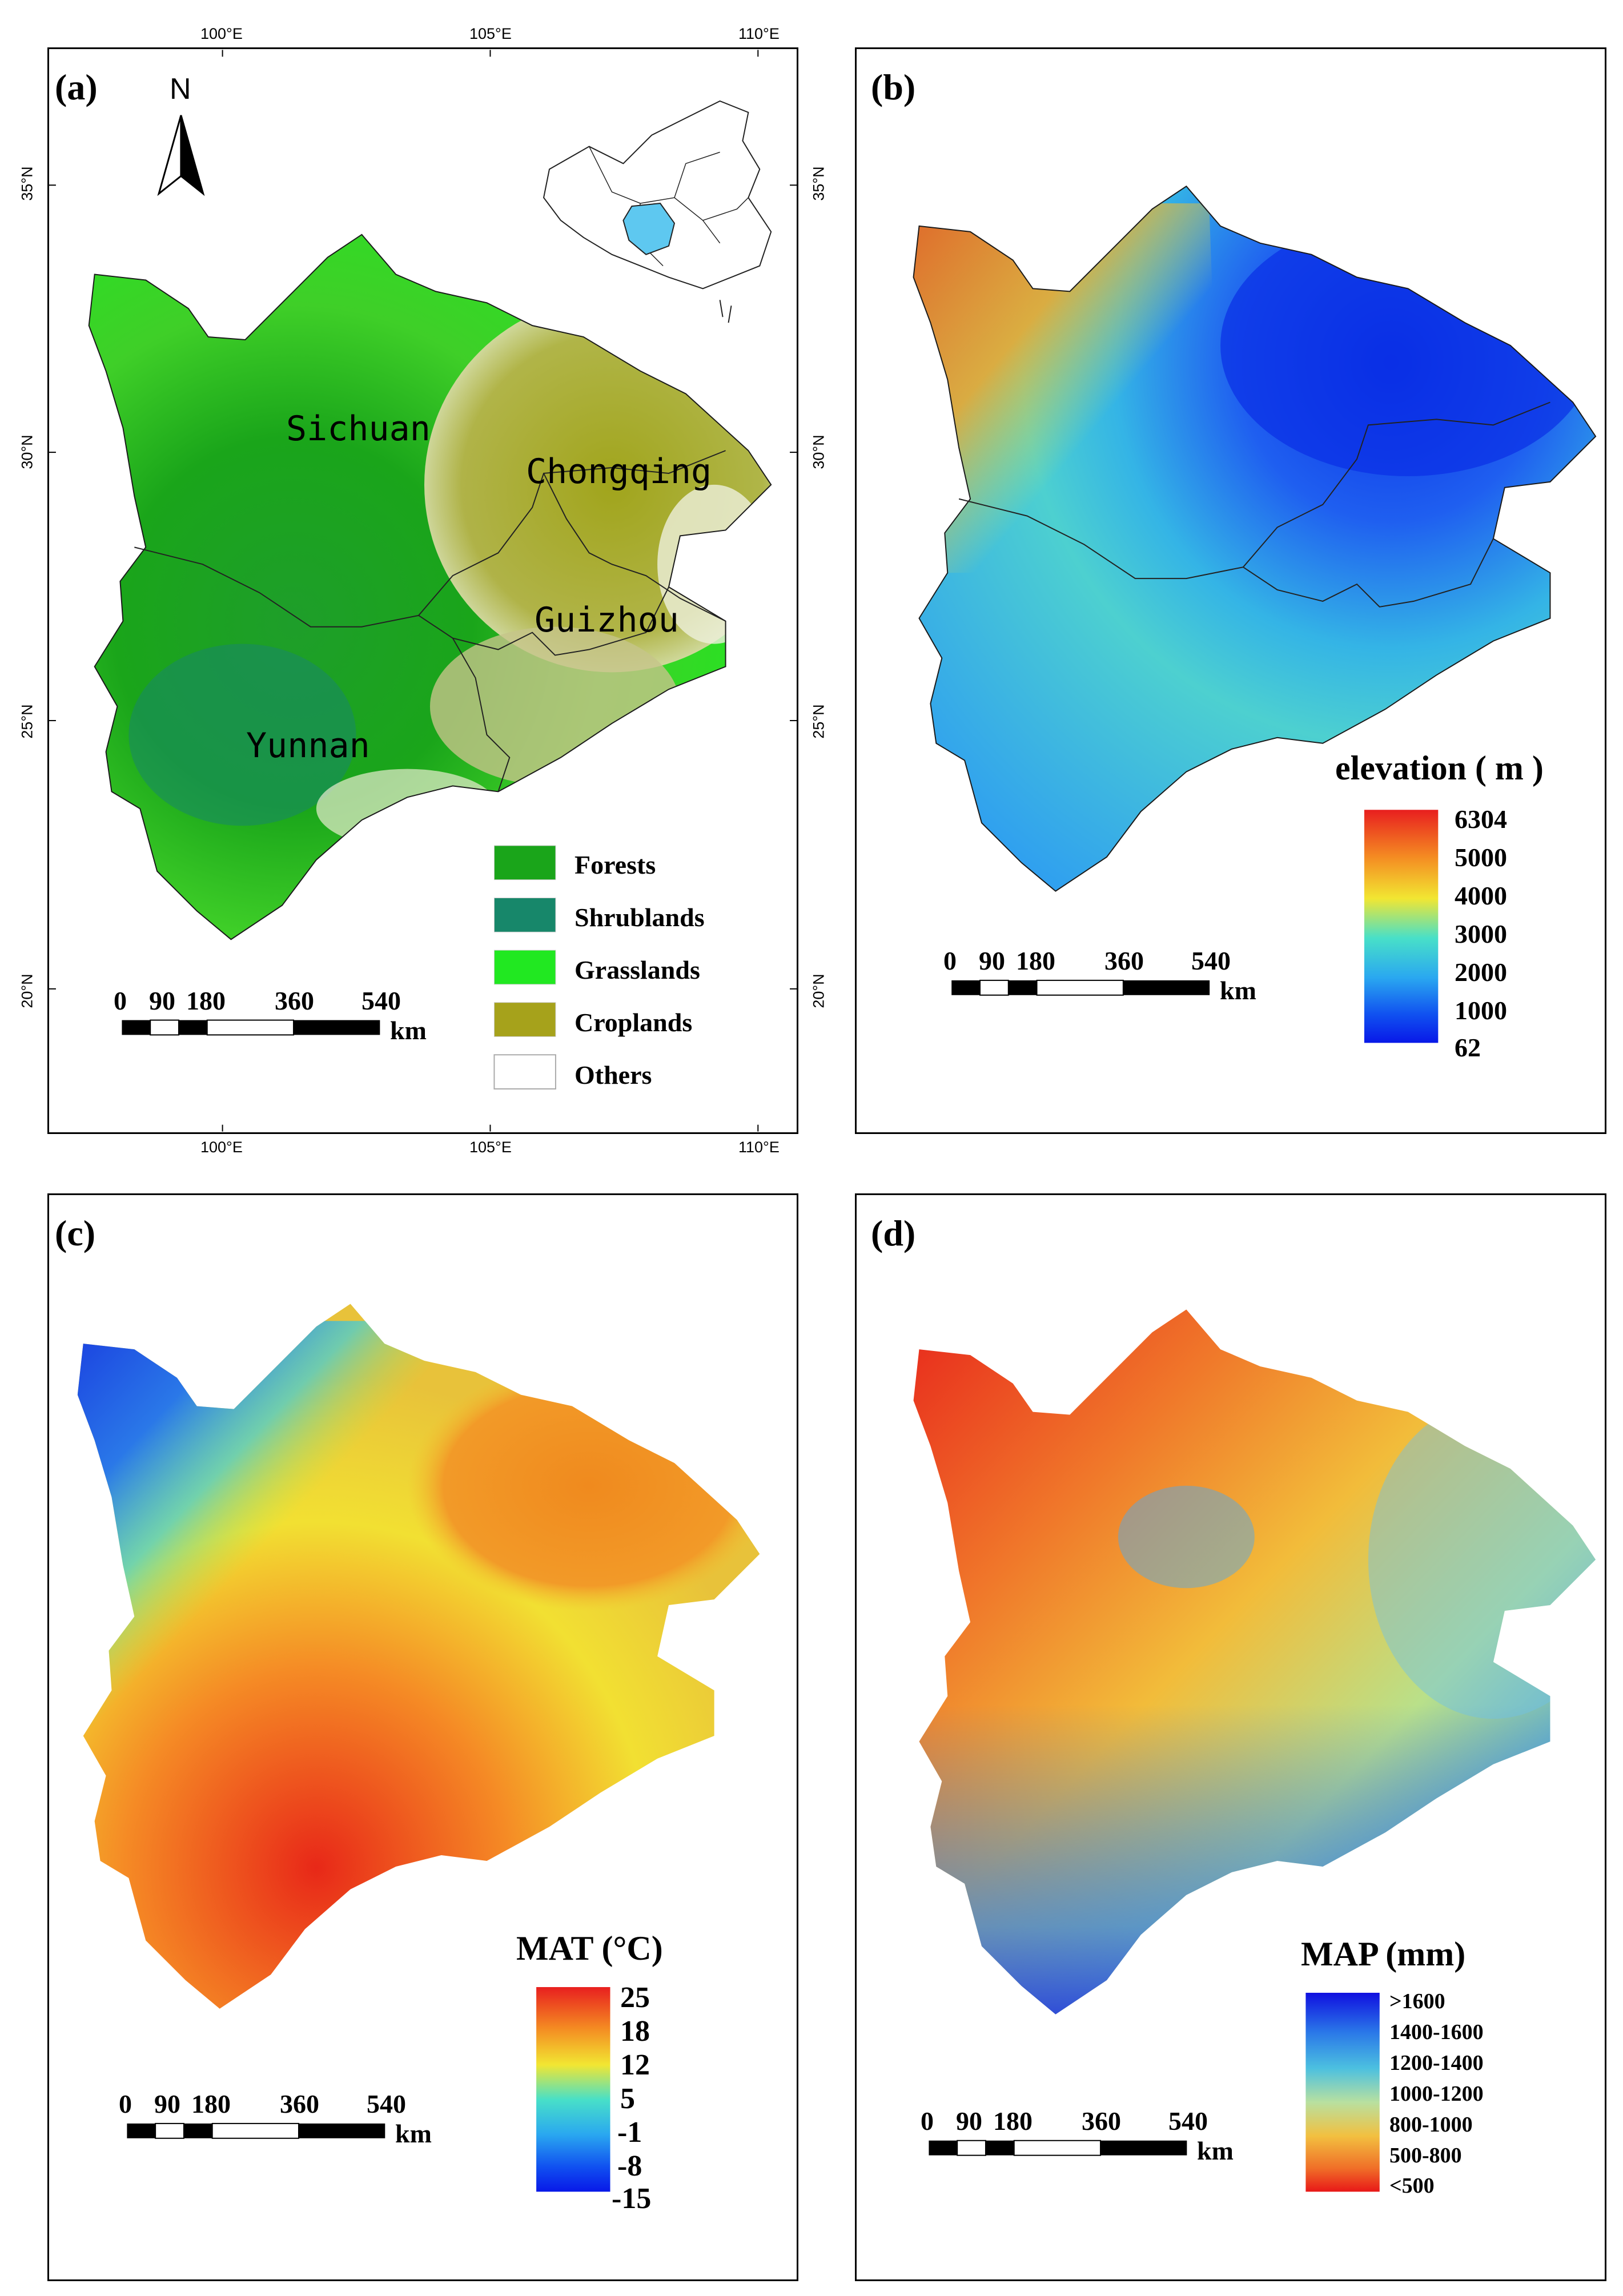 The image size is (1623, 2296). I want to click on panel-b-label: (b), so click(893, 87).